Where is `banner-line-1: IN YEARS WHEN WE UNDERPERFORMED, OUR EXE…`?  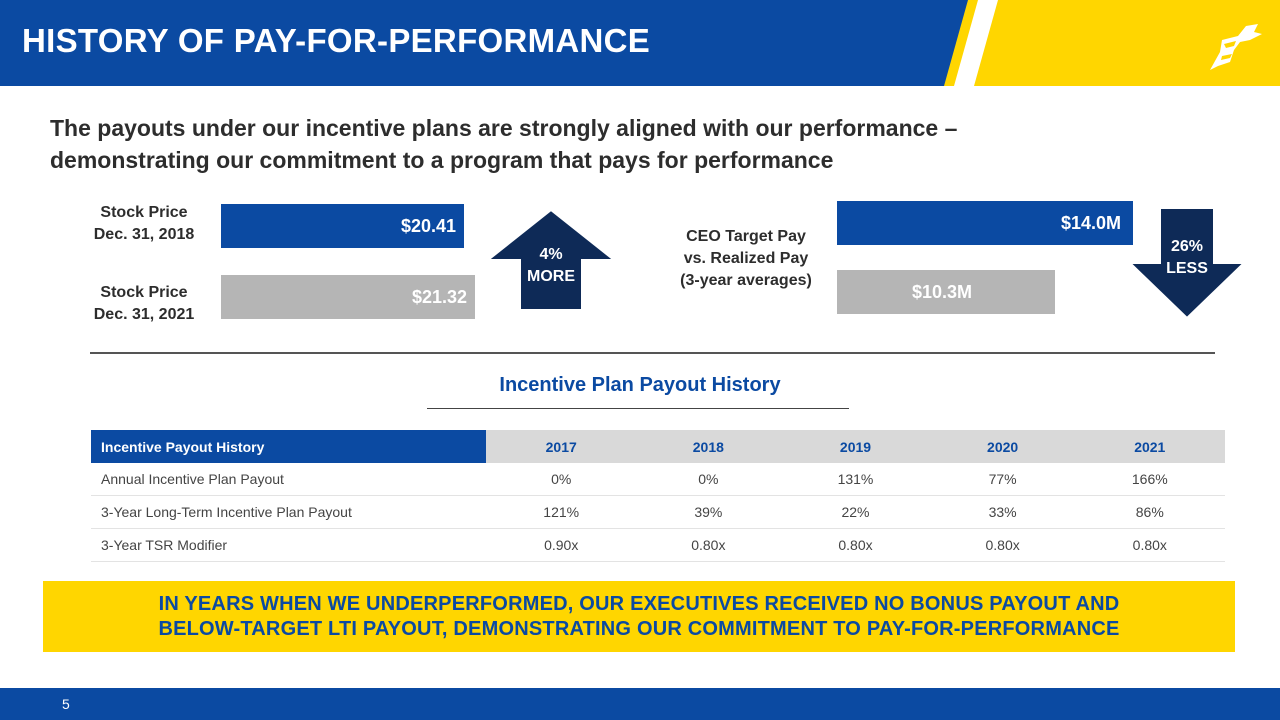
banner-line-1: IN YEARS WHEN WE UNDERPERFORMED, OUR EXE… is located at coordinates (639, 603).